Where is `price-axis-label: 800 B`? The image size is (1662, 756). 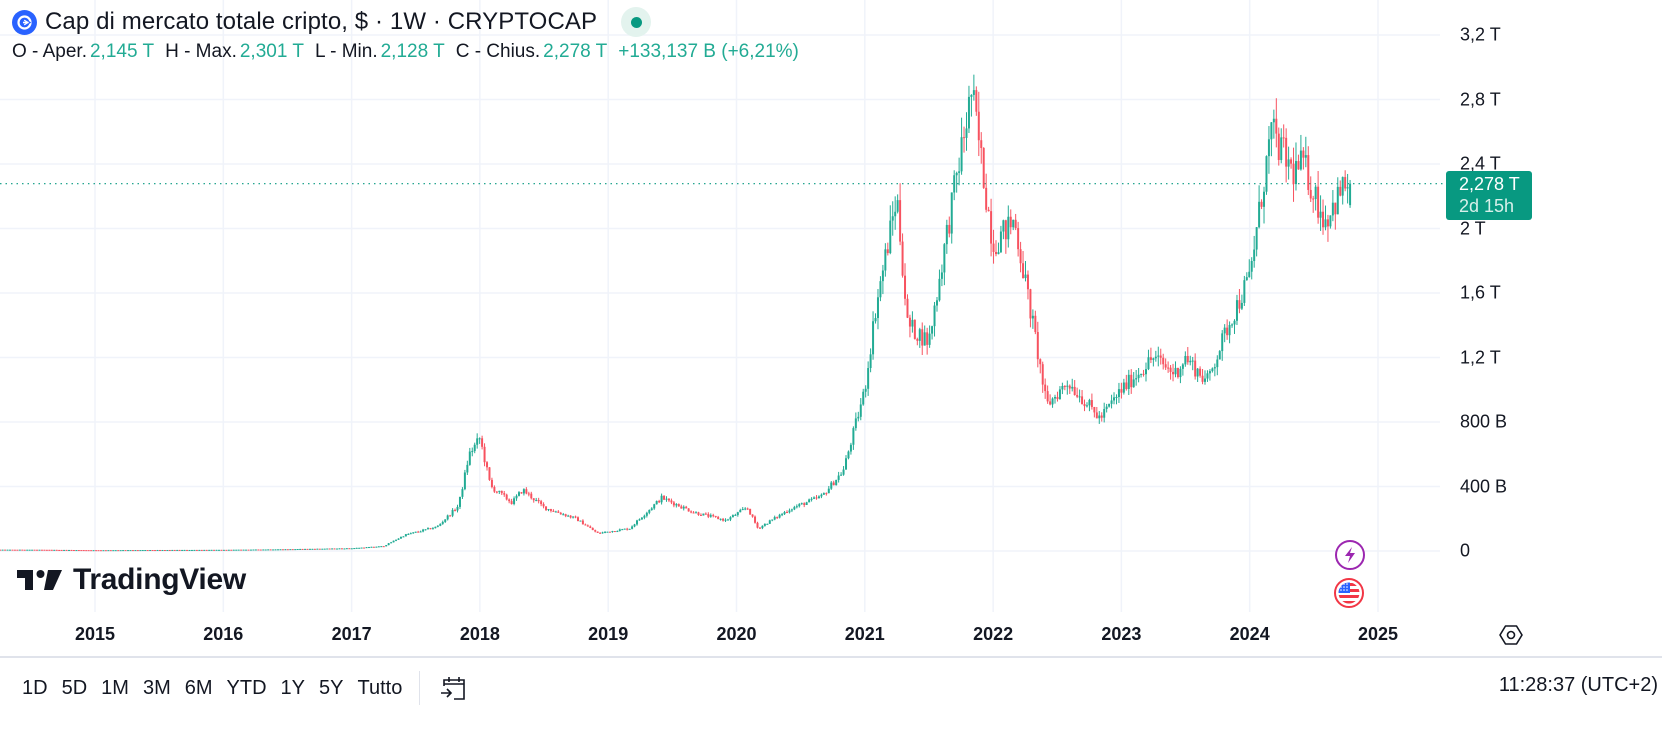 price-axis-label: 800 B is located at coordinates (1484, 421).